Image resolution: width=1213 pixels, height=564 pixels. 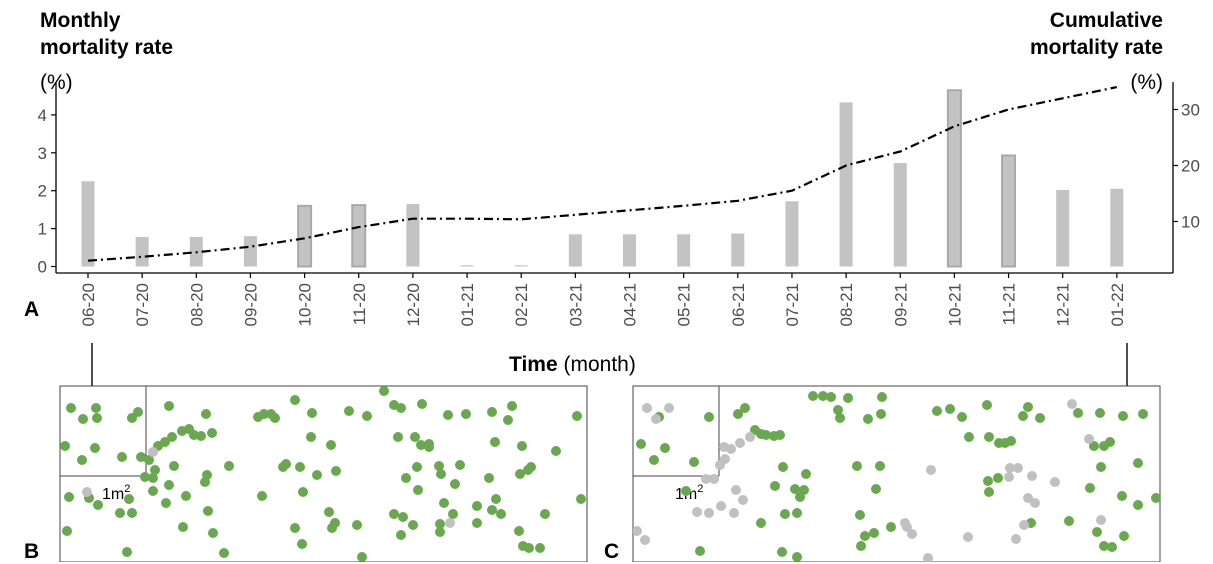 I want to click on x-axis-tick-label: 09-20, so click(x=250, y=304).